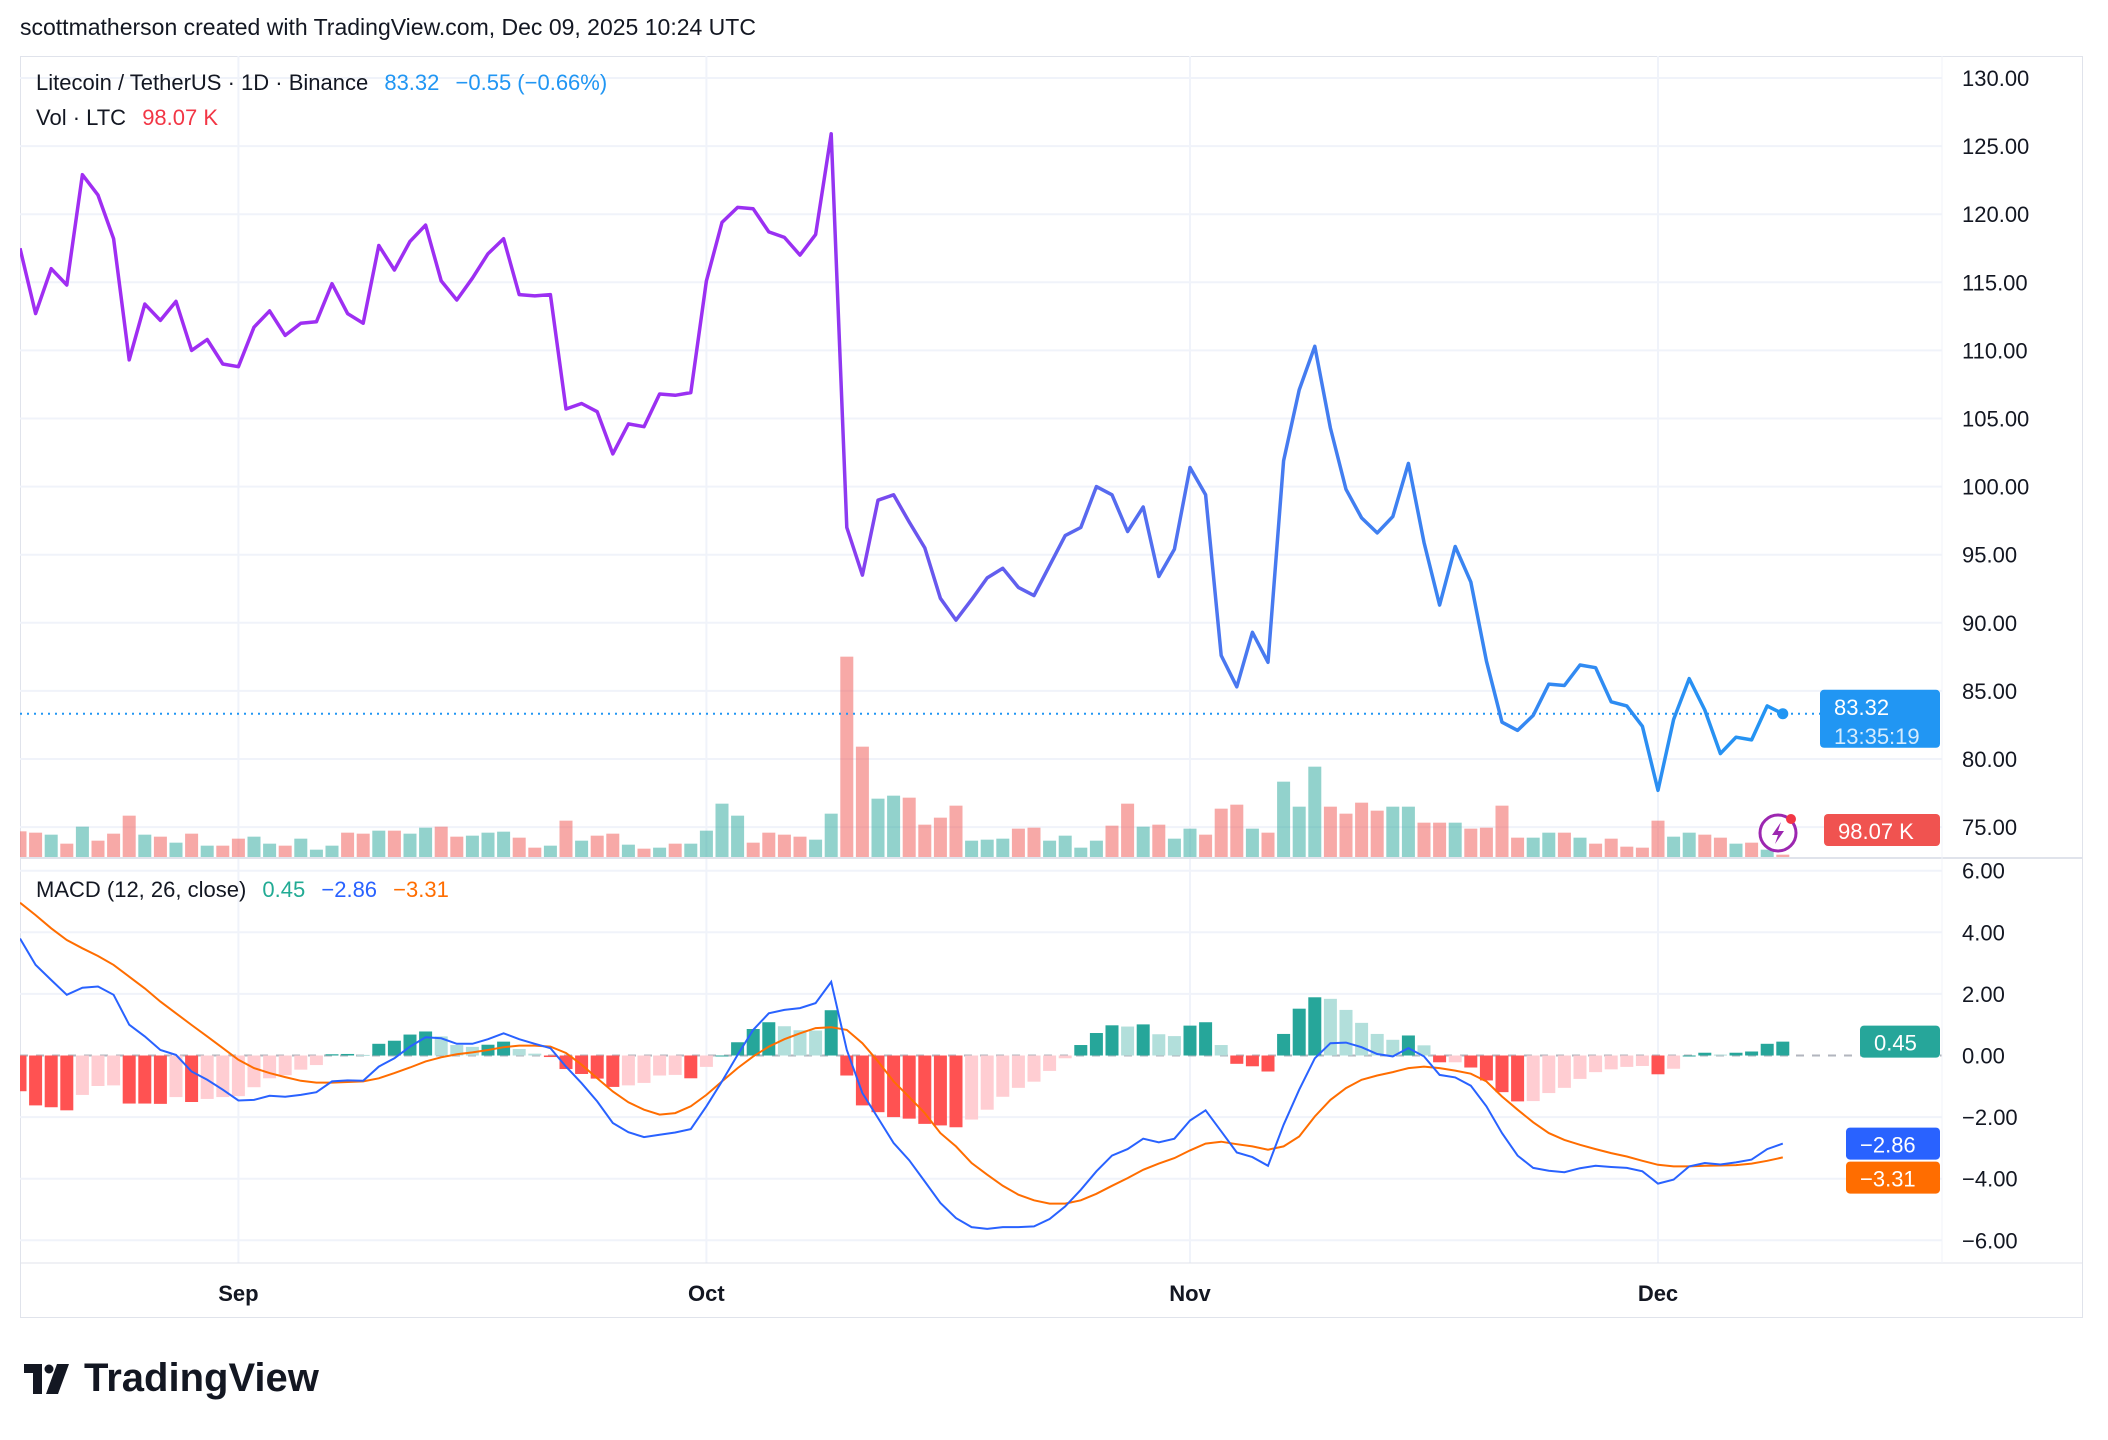  I want to click on axis-badges: 83.32 13:35:19 98.07 K 0.45 −2.86 −3.31, so click(1880, 941).